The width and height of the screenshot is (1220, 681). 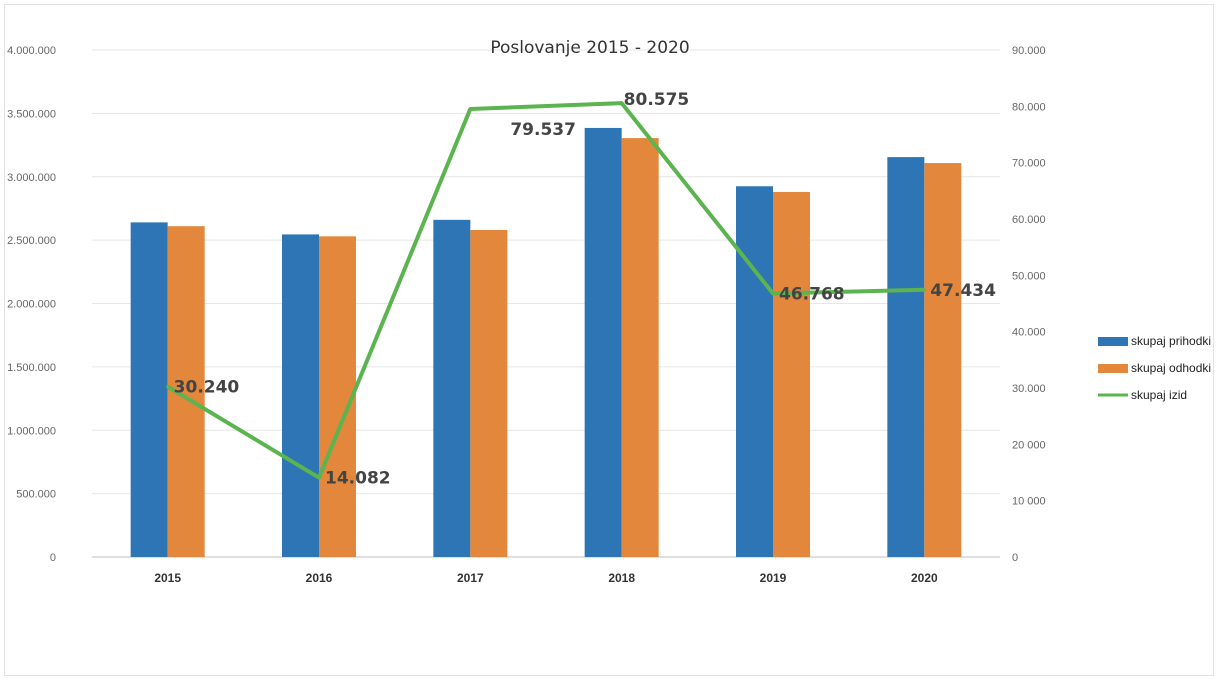 What do you see at coordinates (149, 389) in the screenshot?
I see `bar-skupaj-prihodki-2015` at bounding box center [149, 389].